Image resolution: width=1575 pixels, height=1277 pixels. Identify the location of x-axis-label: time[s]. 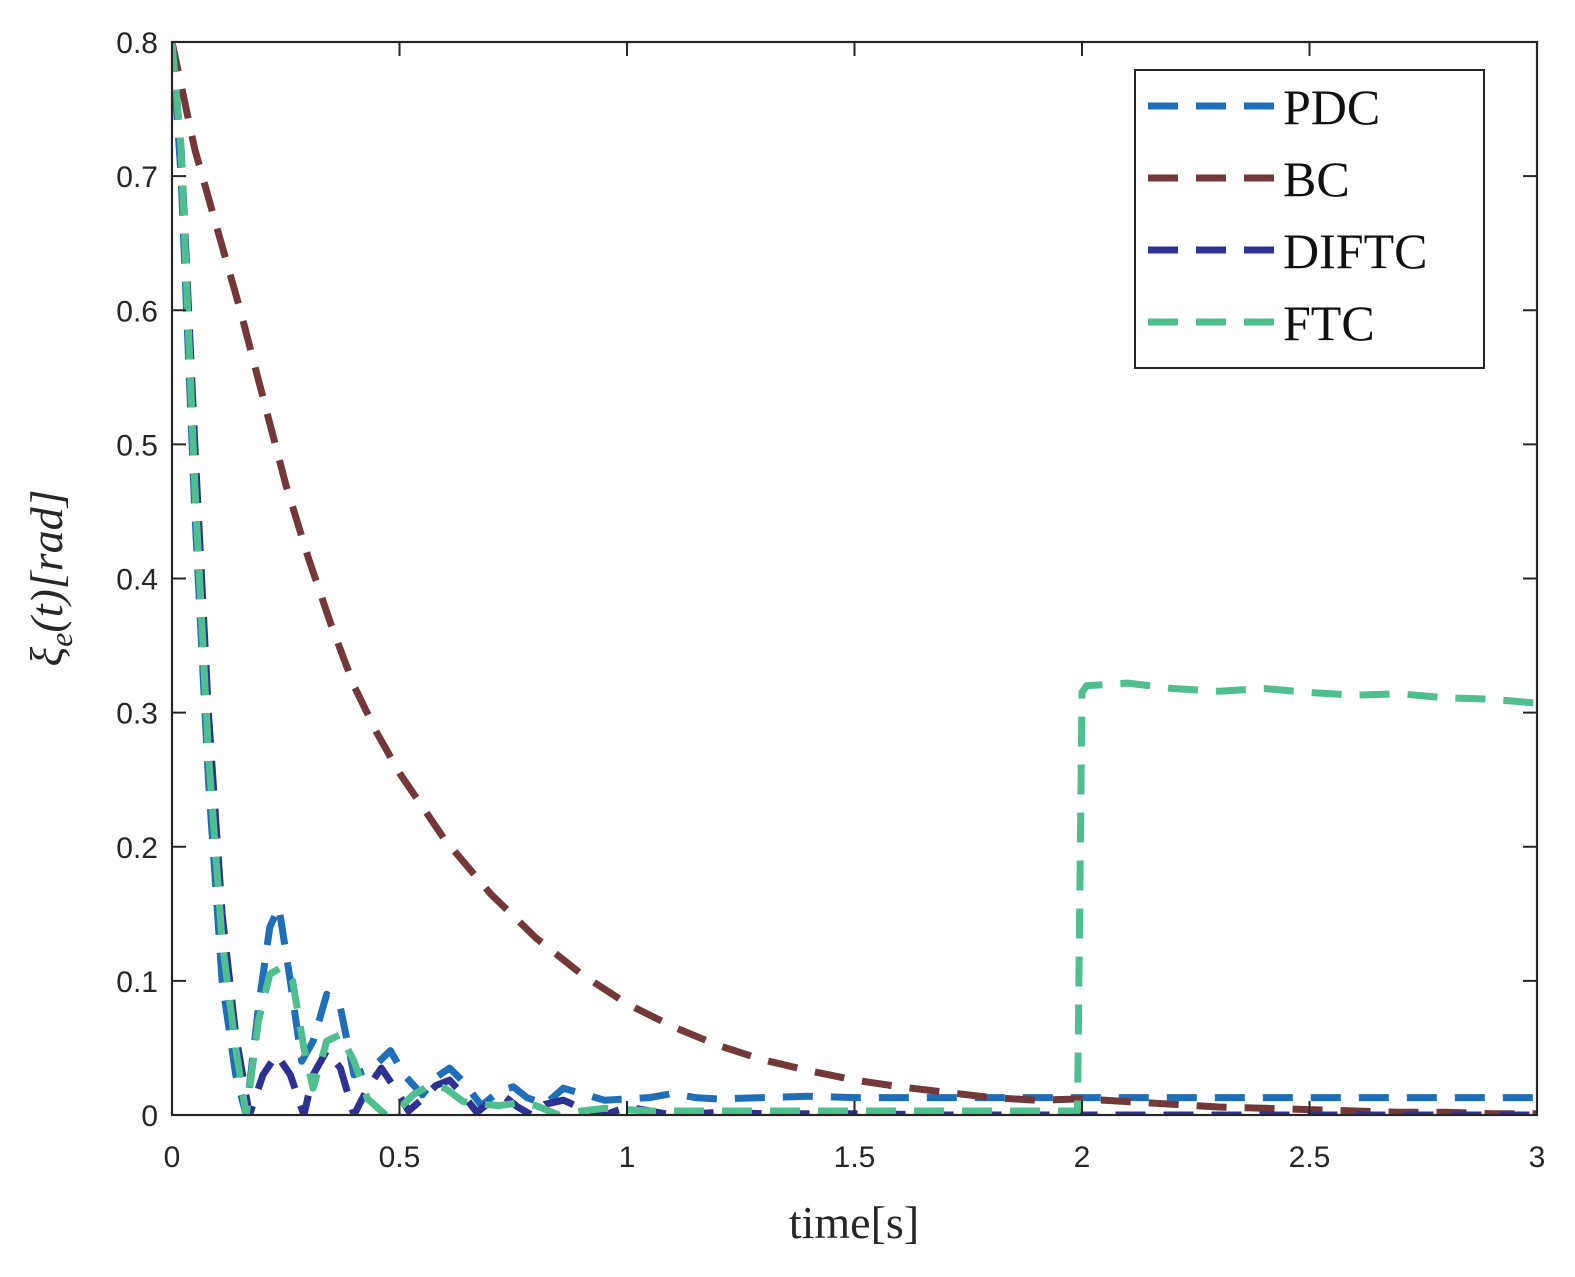
(854, 1222).